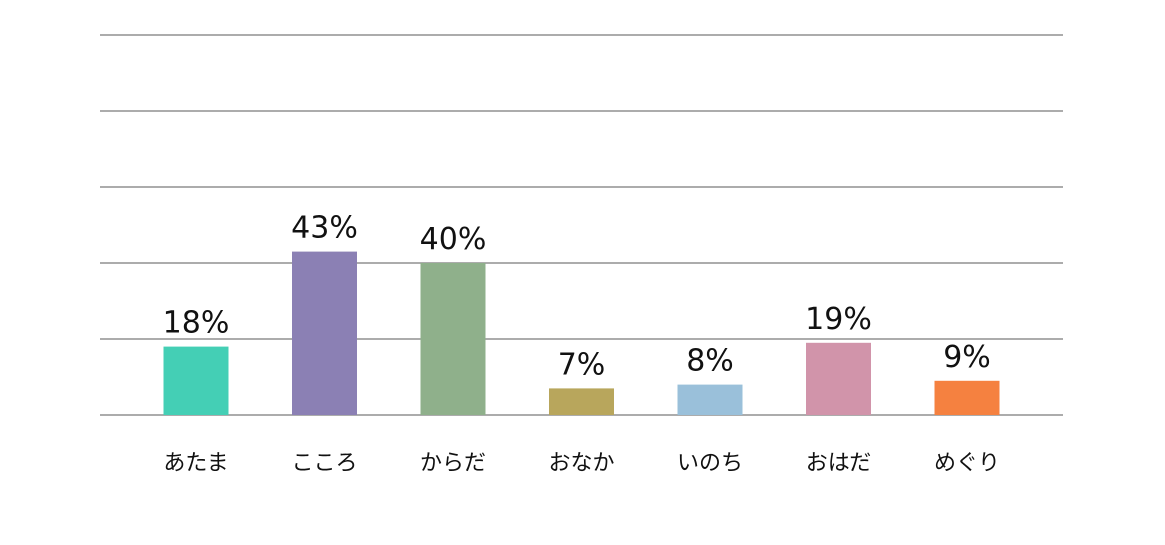 The width and height of the screenshot is (1165, 545). What do you see at coordinates (196, 323) in the screenshot?
I see `data-label: 18%` at bounding box center [196, 323].